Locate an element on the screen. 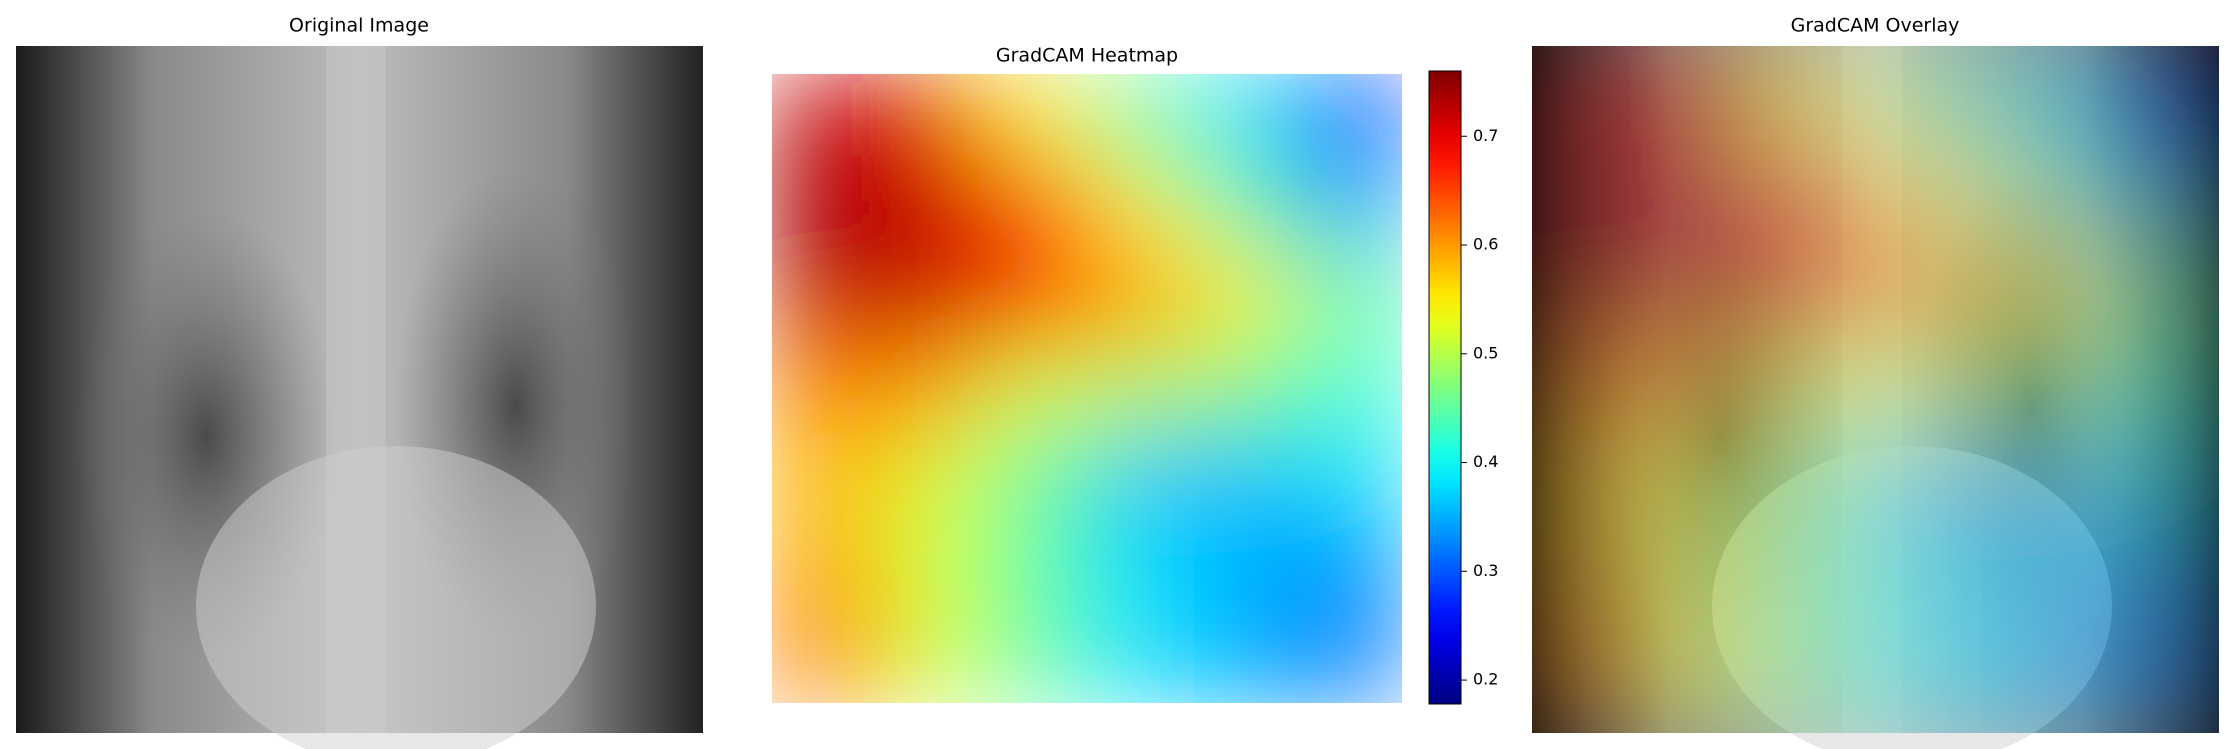  colorbar-tick-label: 0.3 is located at coordinates (1485, 570).